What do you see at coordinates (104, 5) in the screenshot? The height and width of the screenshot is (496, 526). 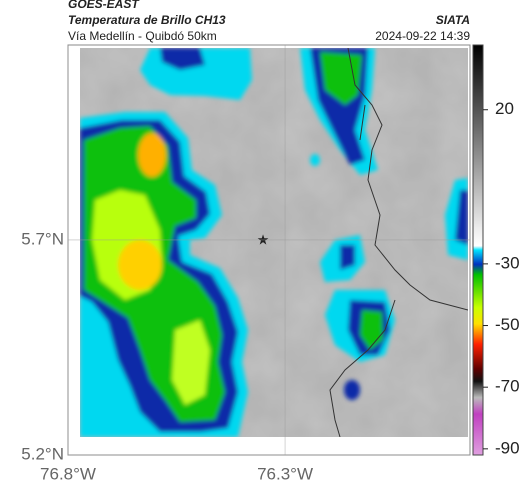 I see `agency: GOES-EAST` at bounding box center [104, 5].